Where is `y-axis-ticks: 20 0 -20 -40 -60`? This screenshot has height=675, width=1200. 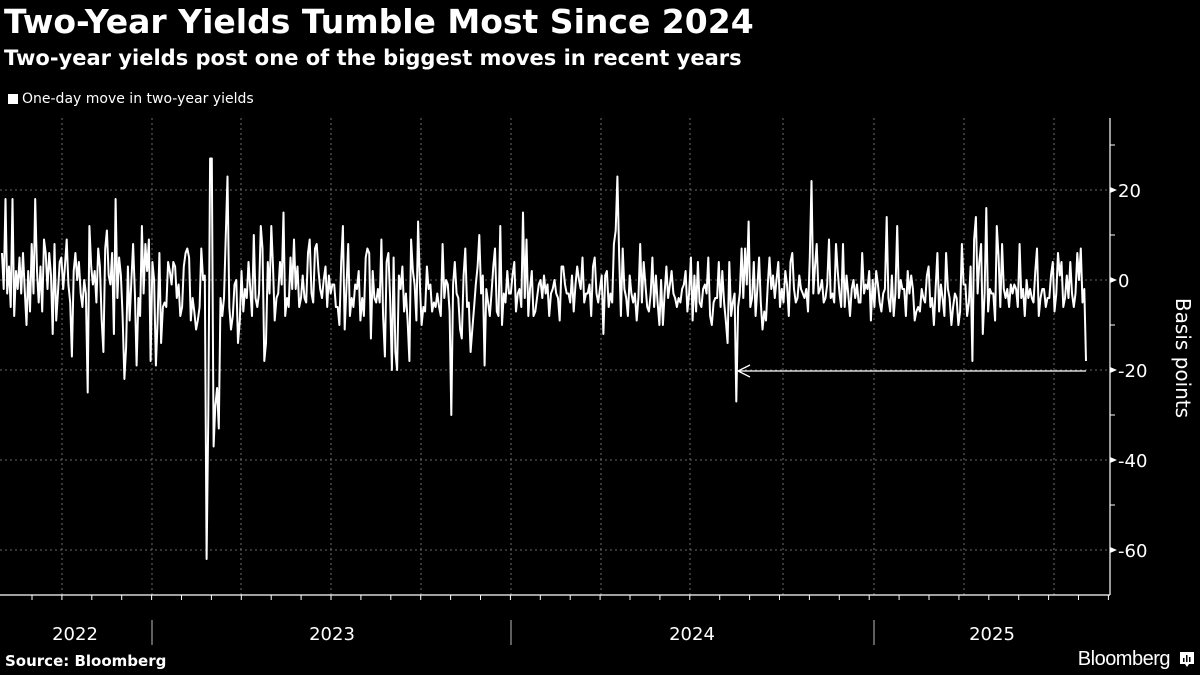 y-axis-ticks: 20 0 -20 -40 -60 is located at coordinates (1128, 371).